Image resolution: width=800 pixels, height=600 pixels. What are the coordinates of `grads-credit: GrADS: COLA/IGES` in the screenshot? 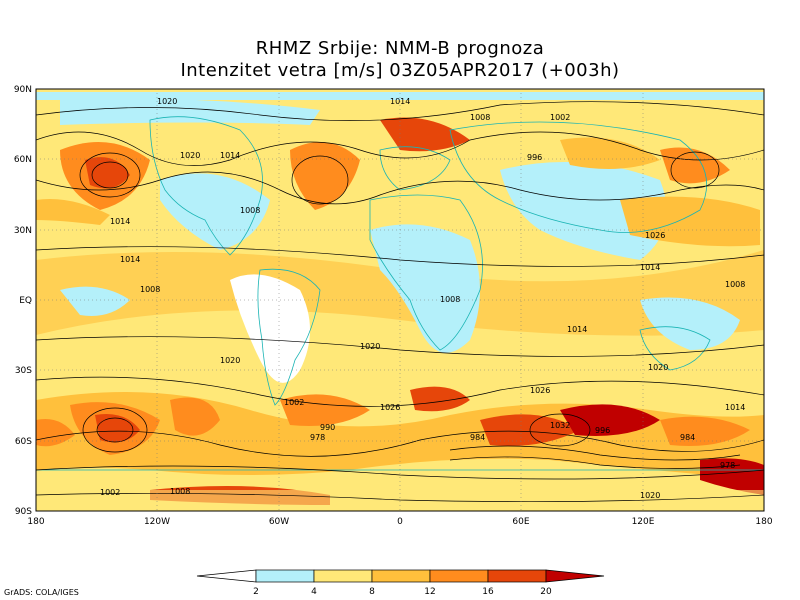 It's located at (41, 592).